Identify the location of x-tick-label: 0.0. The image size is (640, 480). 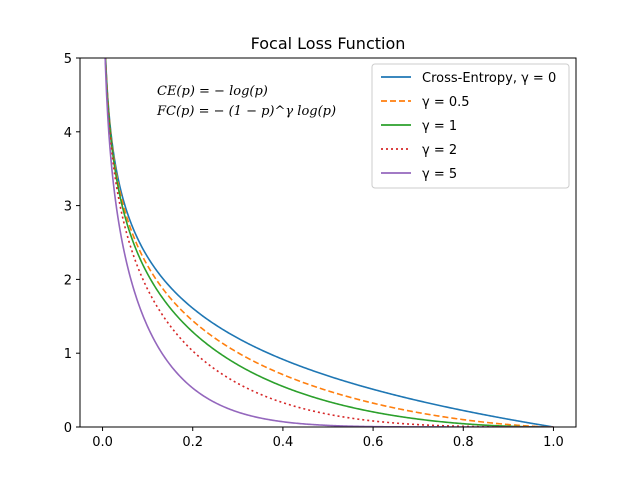
(102, 442).